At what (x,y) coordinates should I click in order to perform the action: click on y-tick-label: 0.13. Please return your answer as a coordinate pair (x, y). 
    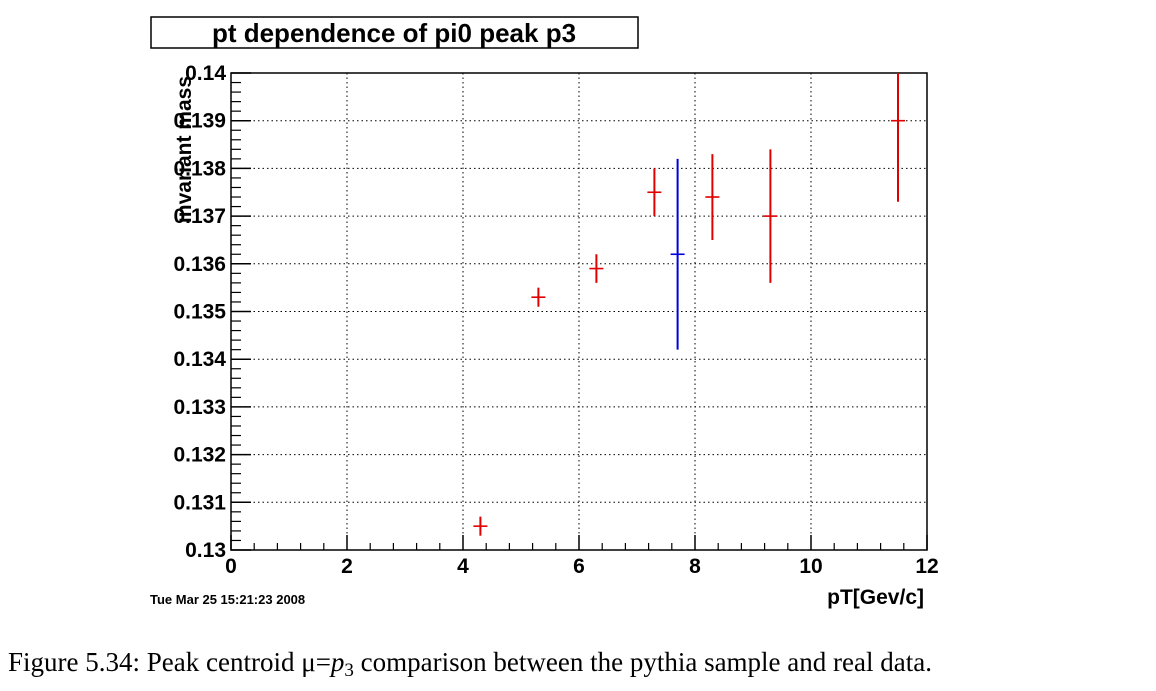
    Looking at the image, I should click on (205, 550).